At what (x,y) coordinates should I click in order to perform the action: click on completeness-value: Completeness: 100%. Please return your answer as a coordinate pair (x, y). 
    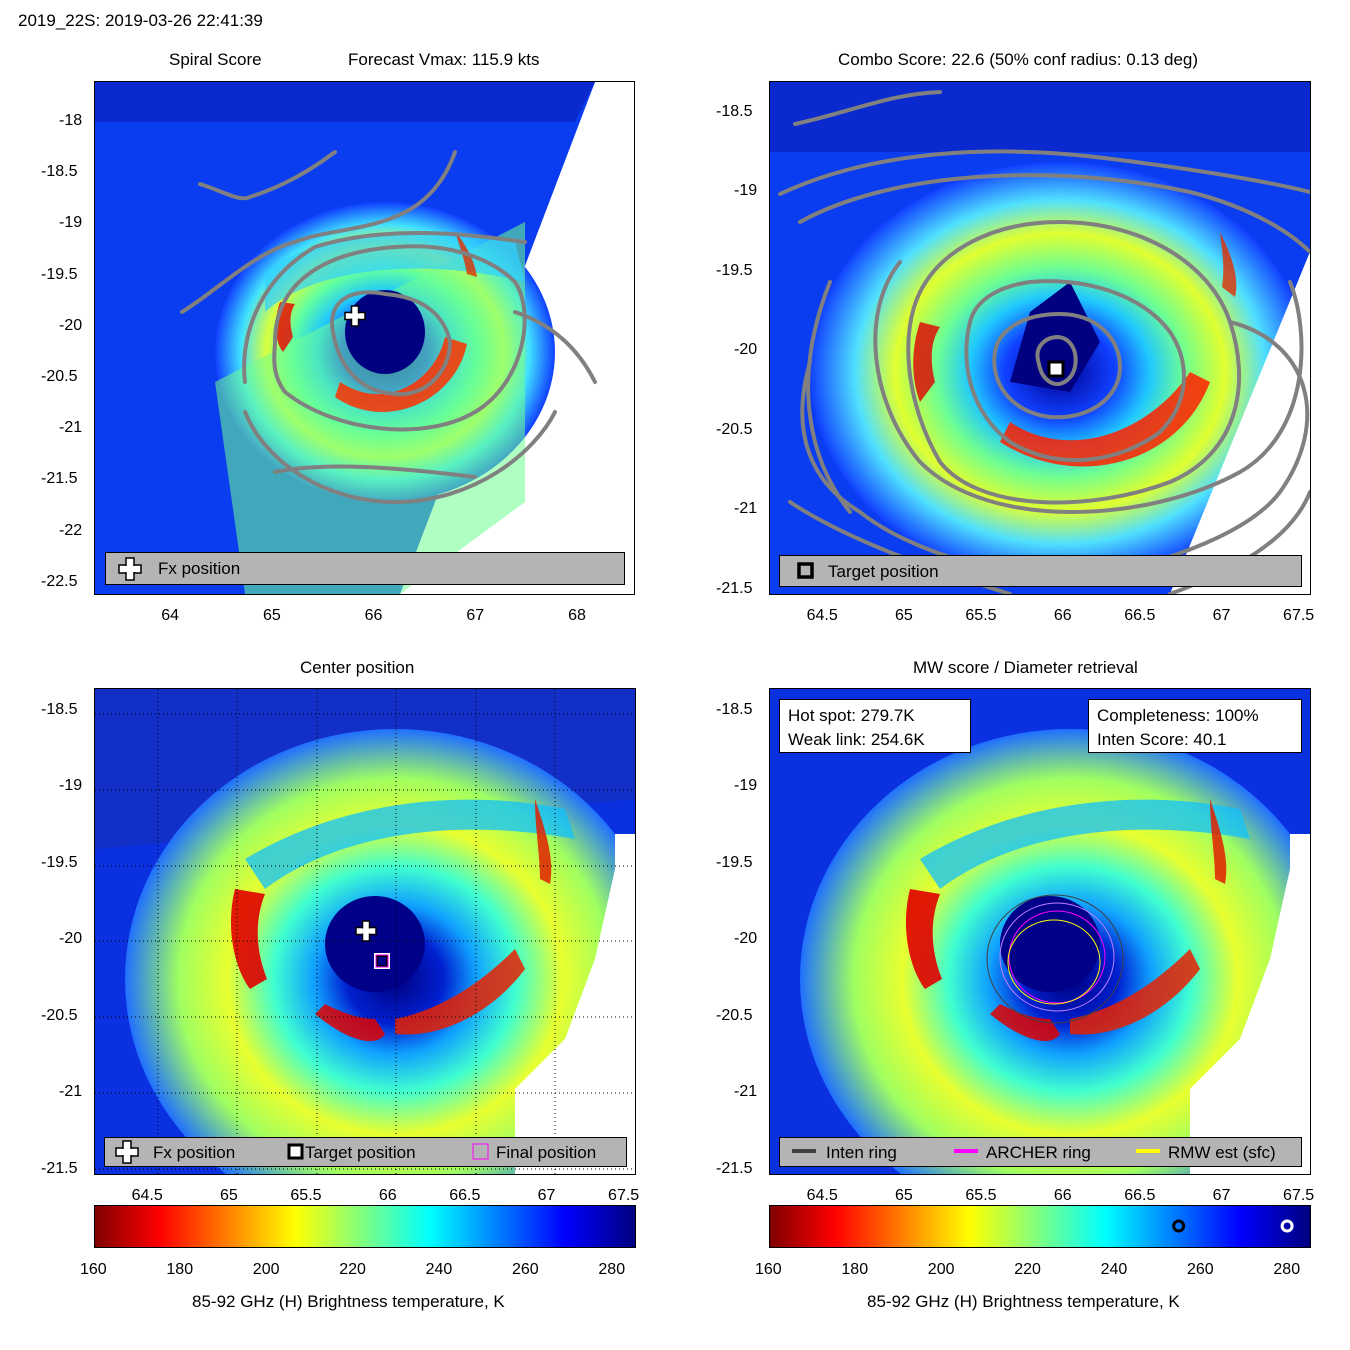
    Looking at the image, I should click on (1178, 715).